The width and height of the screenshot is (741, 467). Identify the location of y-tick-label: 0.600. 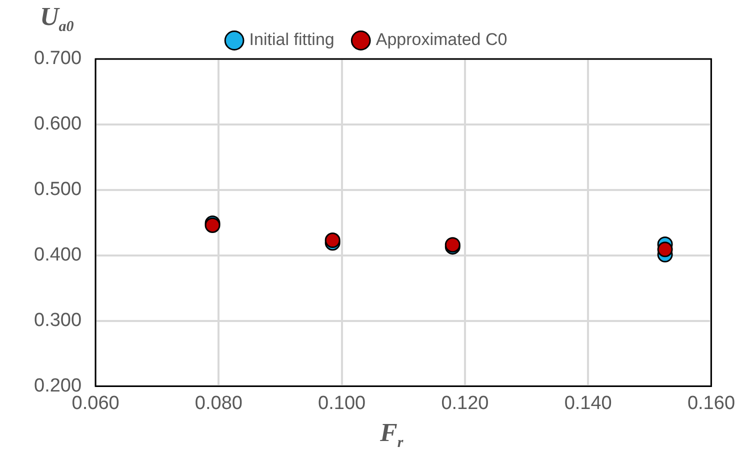
(58, 124).